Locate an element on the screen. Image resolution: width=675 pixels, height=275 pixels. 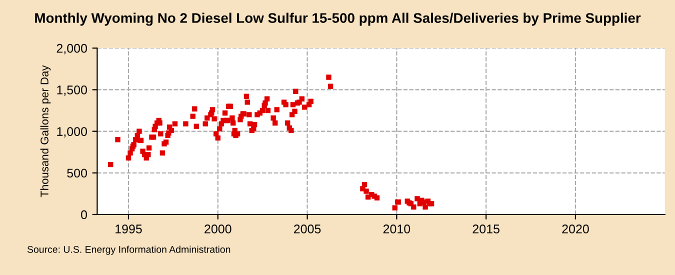
x-tick-label: 2005 is located at coordinates (307, 229).